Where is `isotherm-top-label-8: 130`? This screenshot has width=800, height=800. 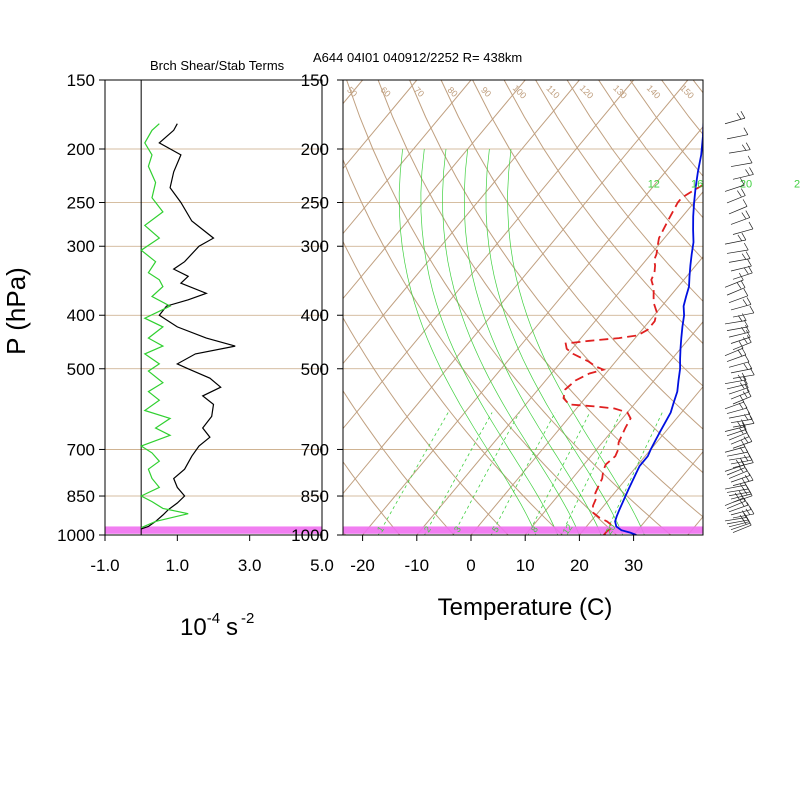 isotherm-top-label-8: 130 is located at coordinates (620, 92).